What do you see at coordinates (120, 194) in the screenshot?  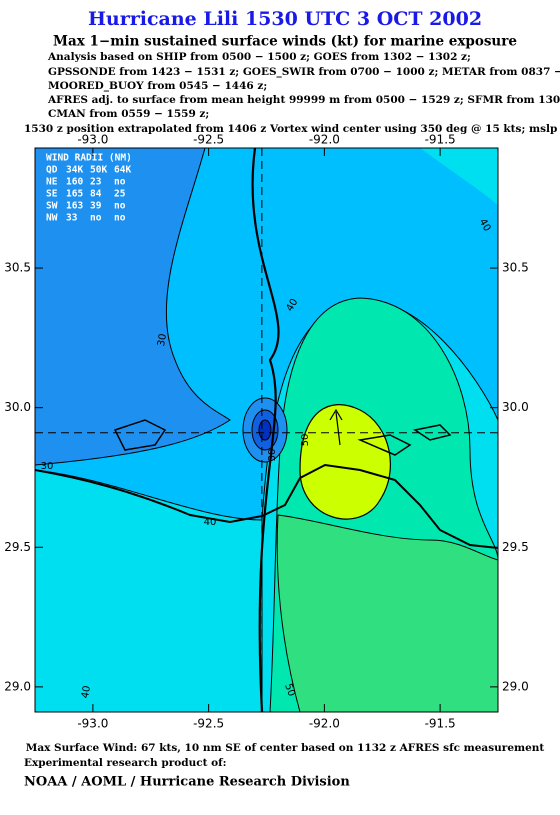 I see `wind-radii-cell: 25` at bounding box center [120, 194].